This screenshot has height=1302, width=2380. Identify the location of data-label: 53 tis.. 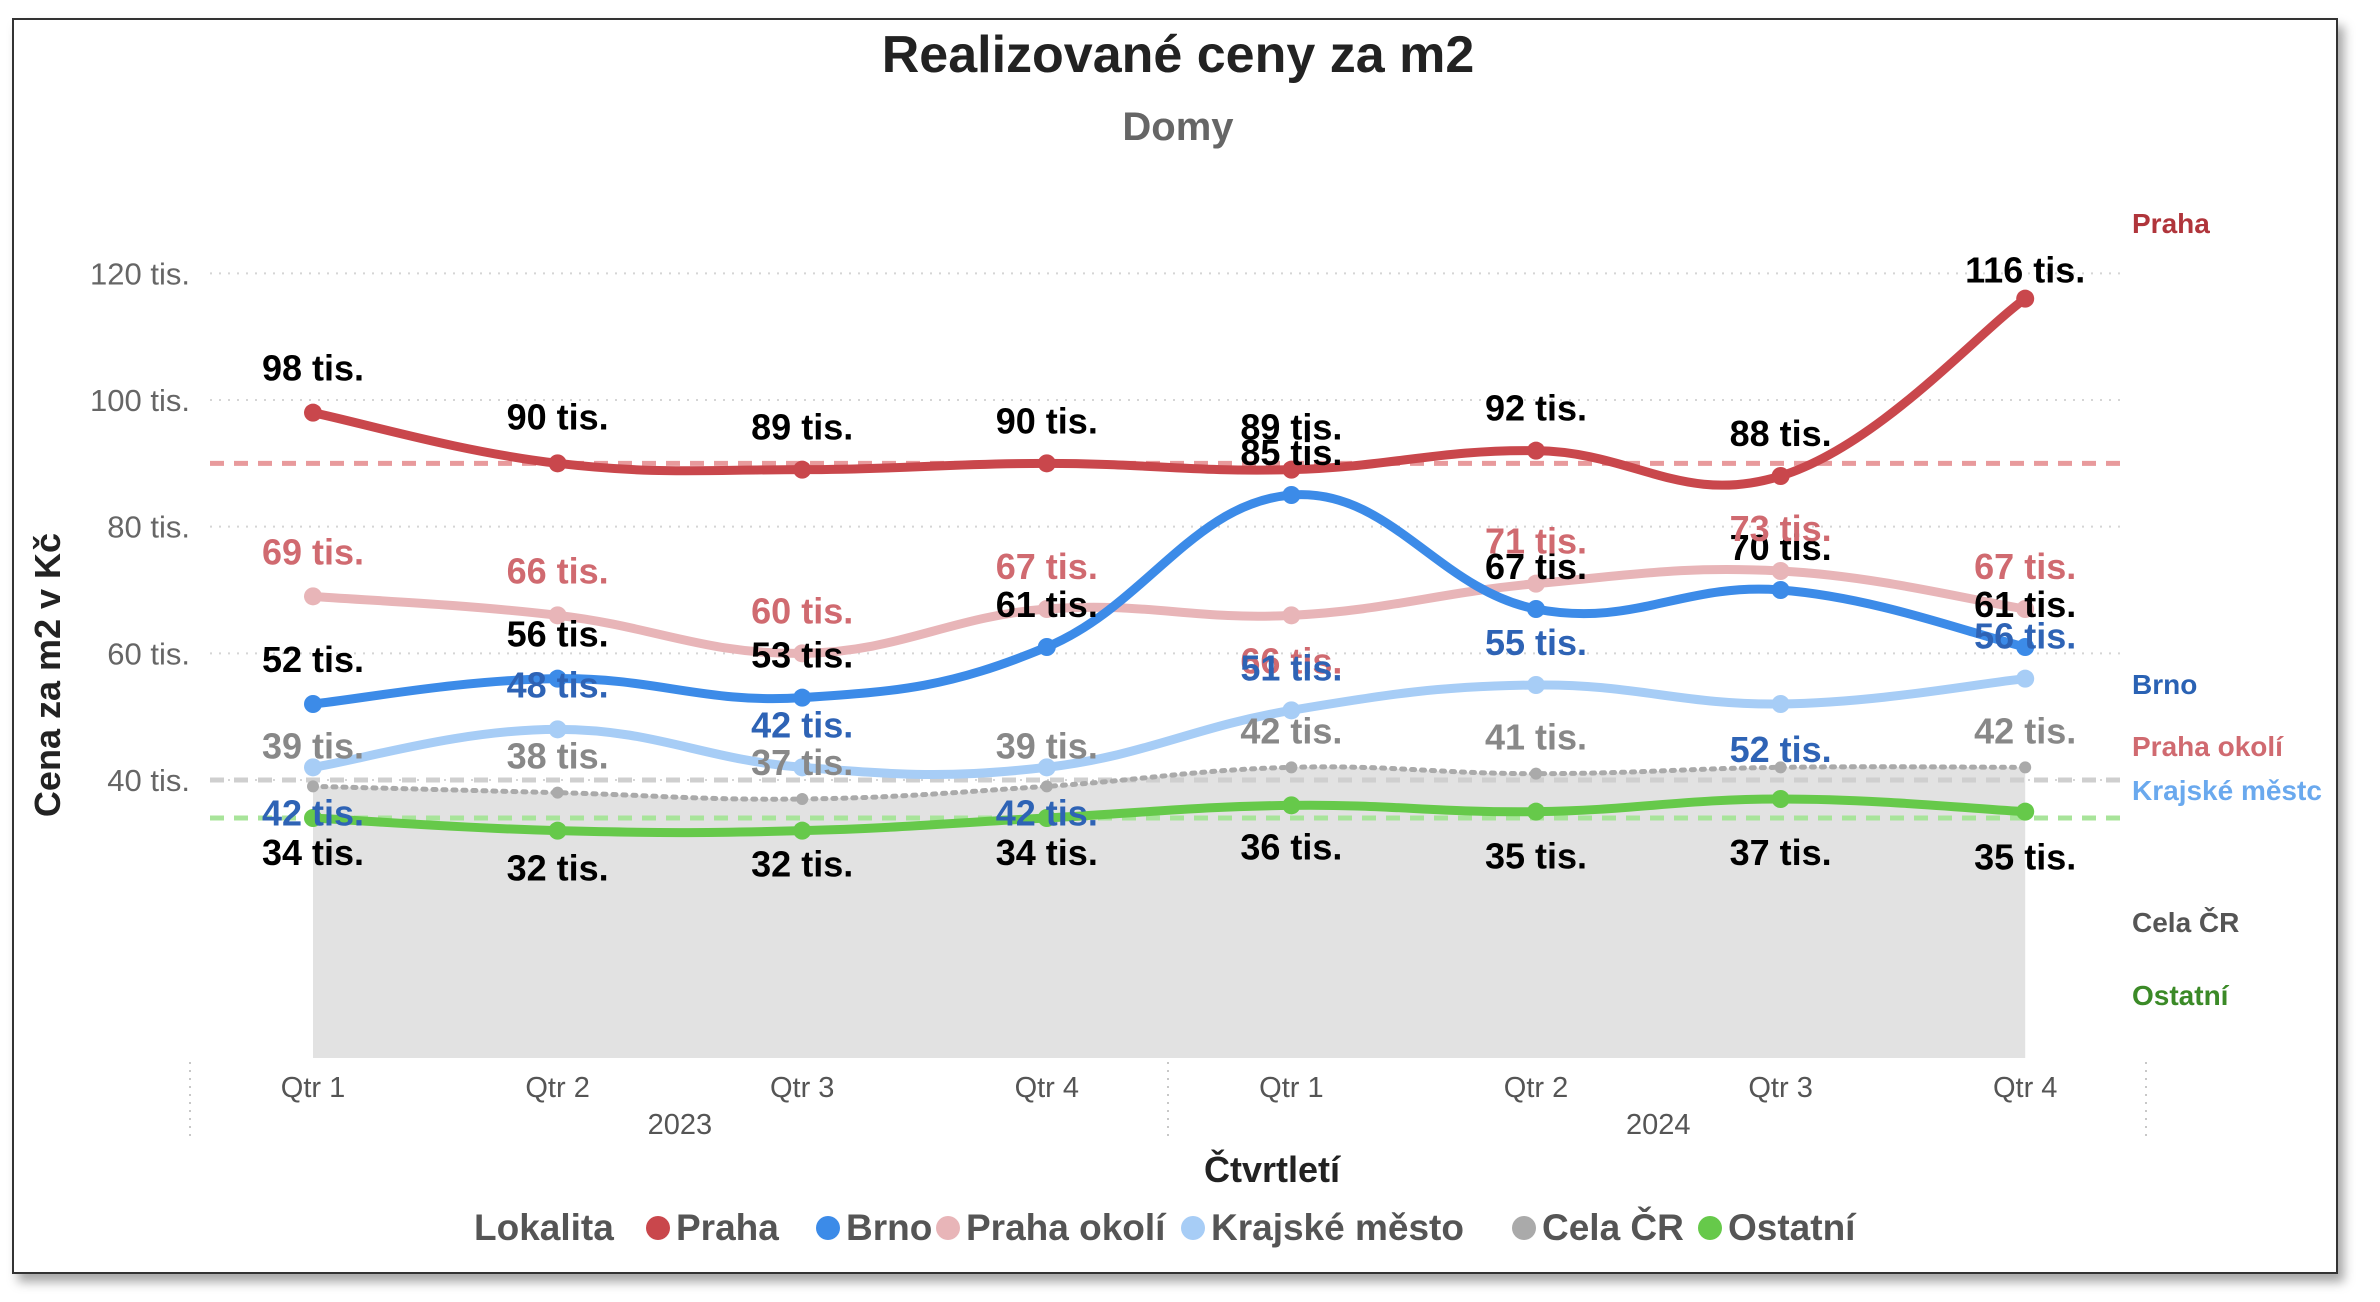
(802, 655).